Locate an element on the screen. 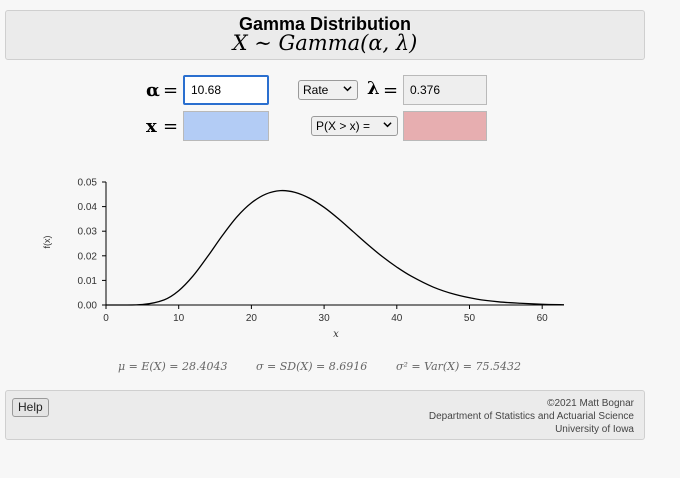 The width and height of the screenshot is (692, 478). alpha-equals: = is located at coordinates (171, 90).